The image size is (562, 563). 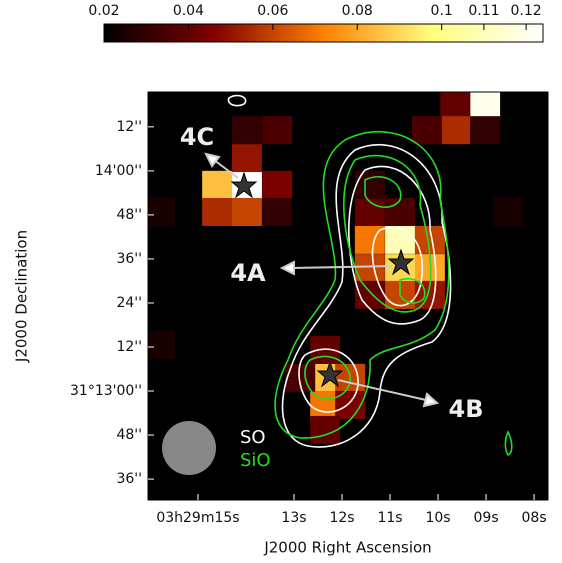 I want to click on x-tick-label: 12s, so click(x=341, y=518).